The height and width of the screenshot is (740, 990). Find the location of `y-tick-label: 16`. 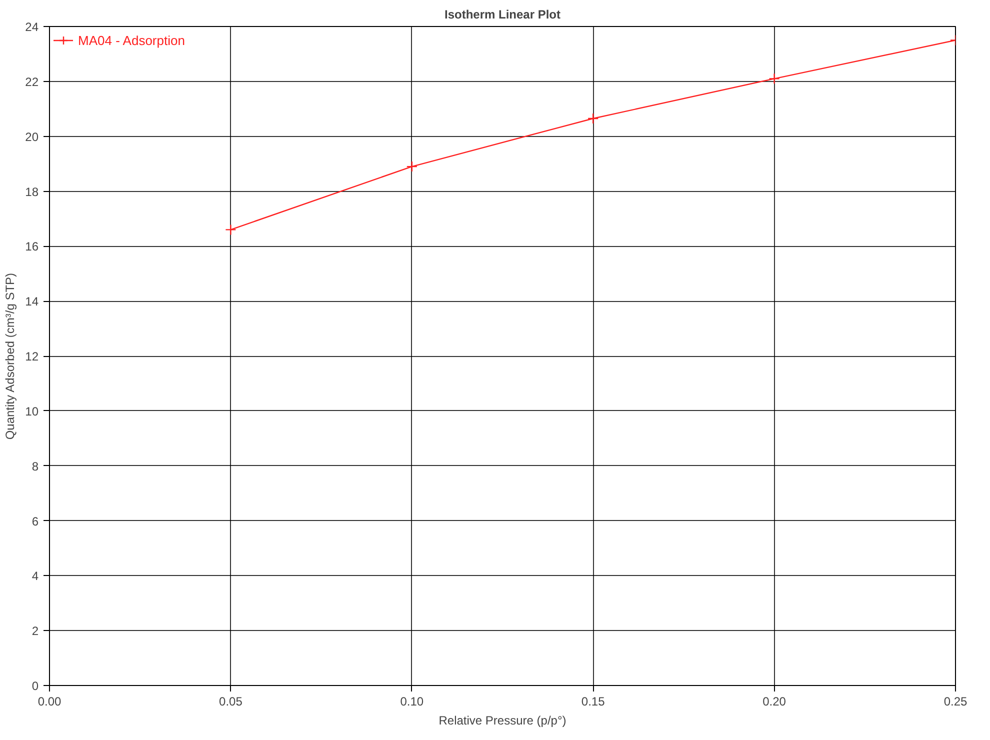

y-tick-label: 16 is located at coordinates (32, 247).